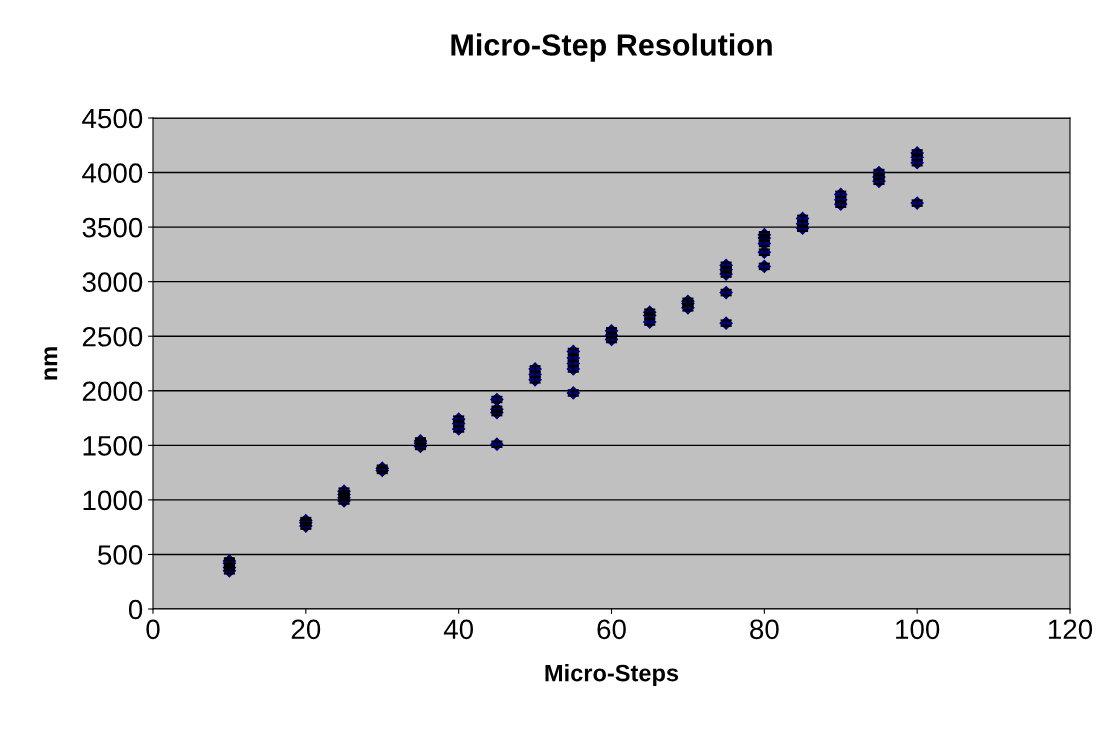 This screenshot has height=729, width=1103. Describe the element at coordinates (458, 629) in the screenshot. I see `x-tick-label: 40` at that location.